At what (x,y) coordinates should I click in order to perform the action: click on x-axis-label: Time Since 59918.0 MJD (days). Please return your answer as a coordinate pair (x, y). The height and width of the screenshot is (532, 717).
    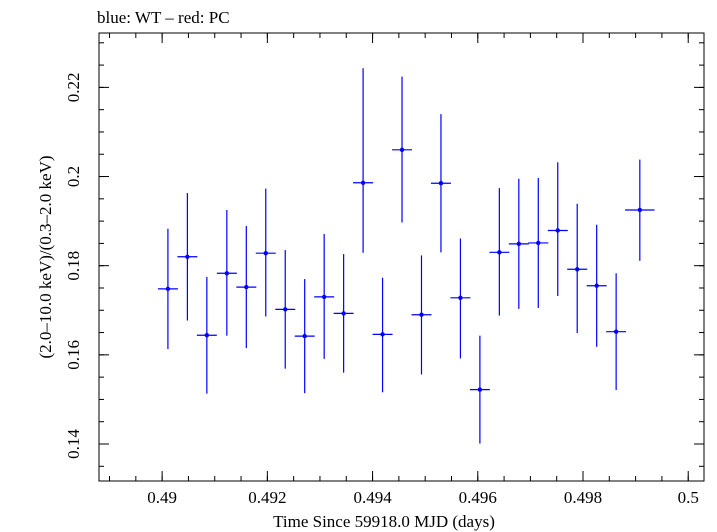
    Looking at the image, I should click on (384, 521).